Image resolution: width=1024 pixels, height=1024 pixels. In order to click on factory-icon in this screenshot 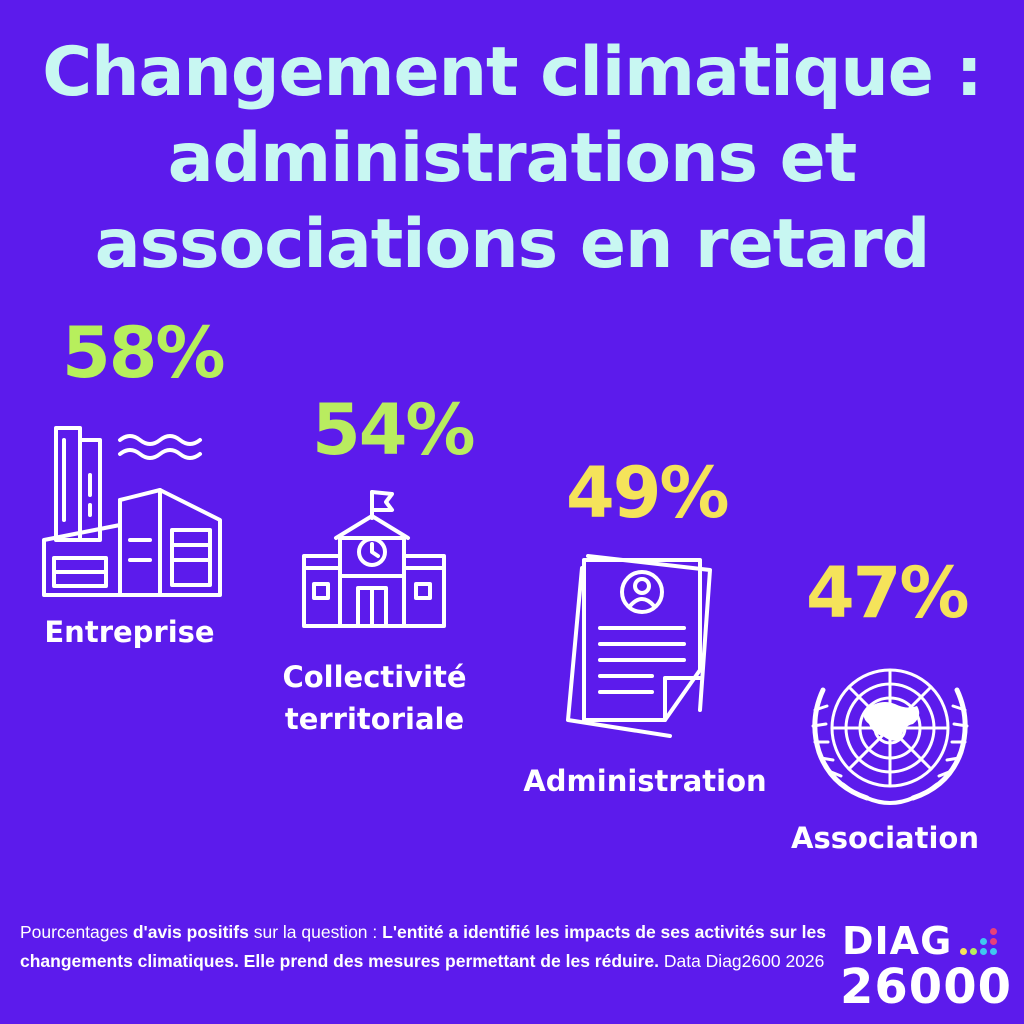, I will do `click(132, 511)`.